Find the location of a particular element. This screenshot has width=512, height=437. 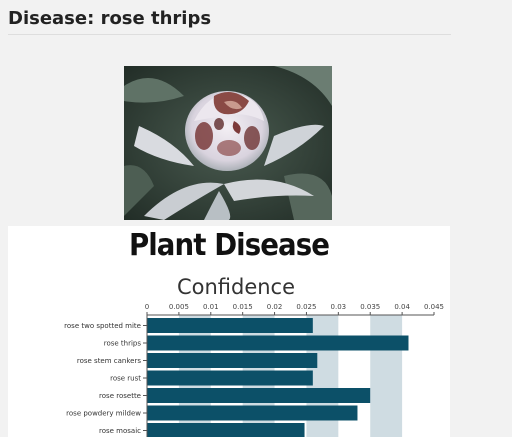

x-tick-label: 0.025 is located at coordinates (306, 307).